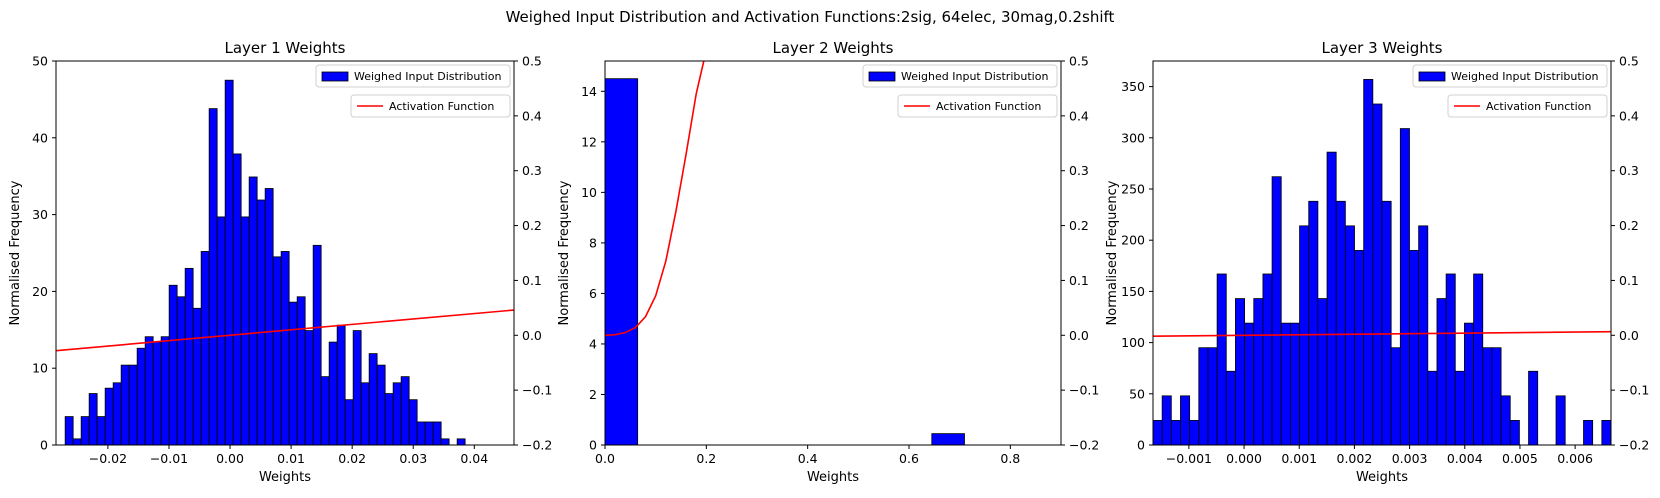 The height and width of the screenshot is (498, 1660). I want to click on y-tick-label: 6, so click(593, 293).